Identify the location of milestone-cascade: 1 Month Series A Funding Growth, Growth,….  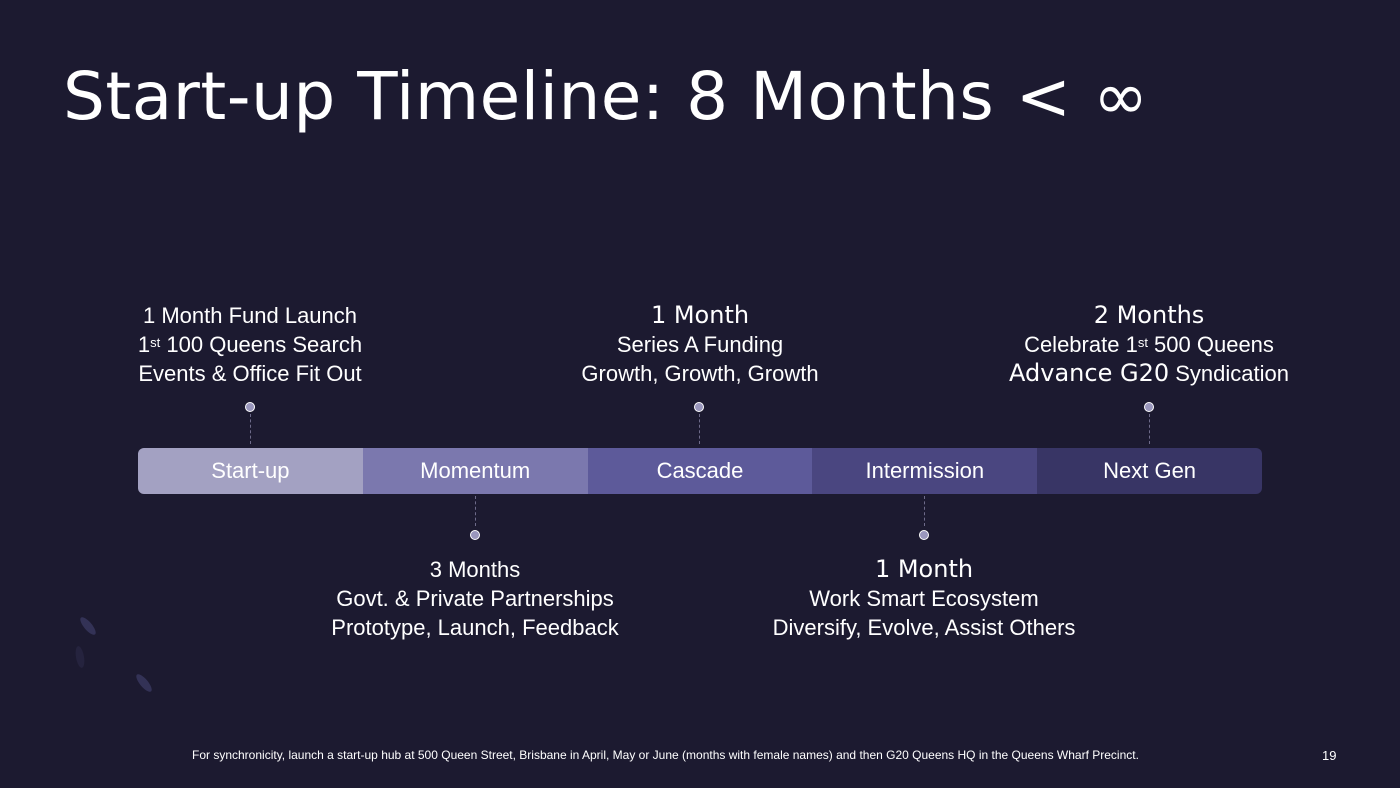
(700, 344).